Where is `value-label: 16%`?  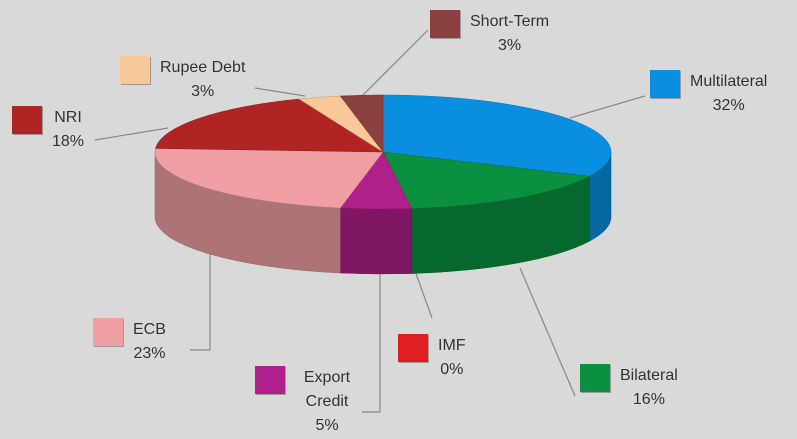 value-label: 16% is located at coordinates (648, 399).